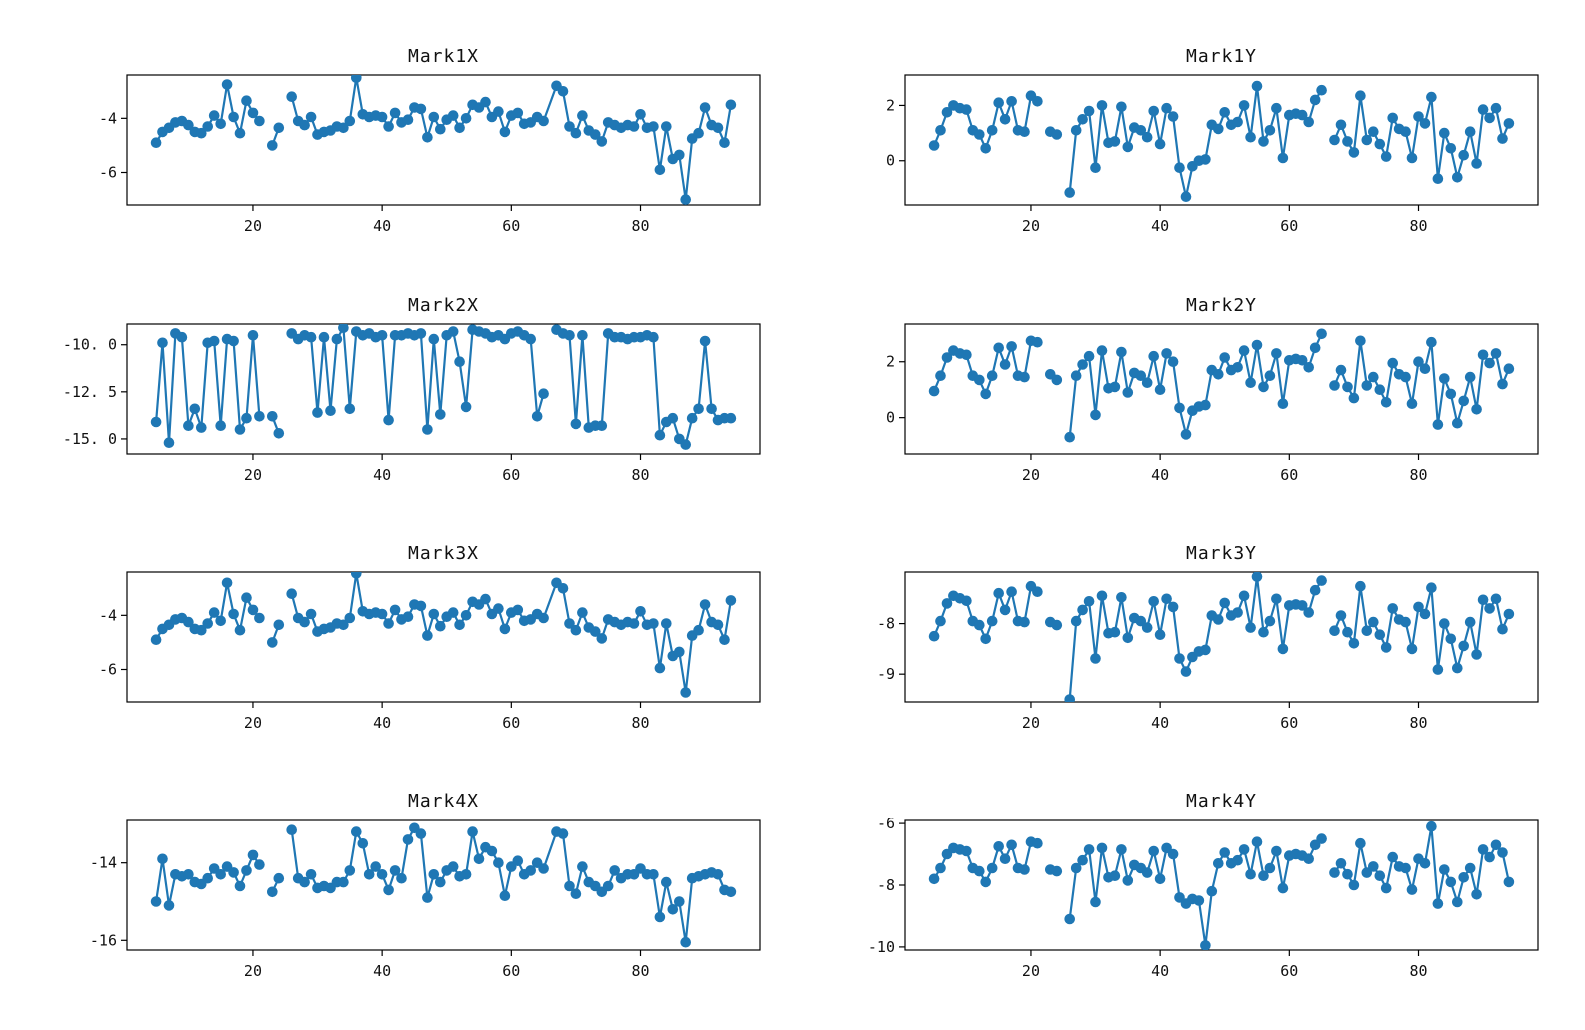  What do you see at coordinates (443, 305) in the screenshot?
I see `plot-title: Mark2X` at bounding box center [443, 305].